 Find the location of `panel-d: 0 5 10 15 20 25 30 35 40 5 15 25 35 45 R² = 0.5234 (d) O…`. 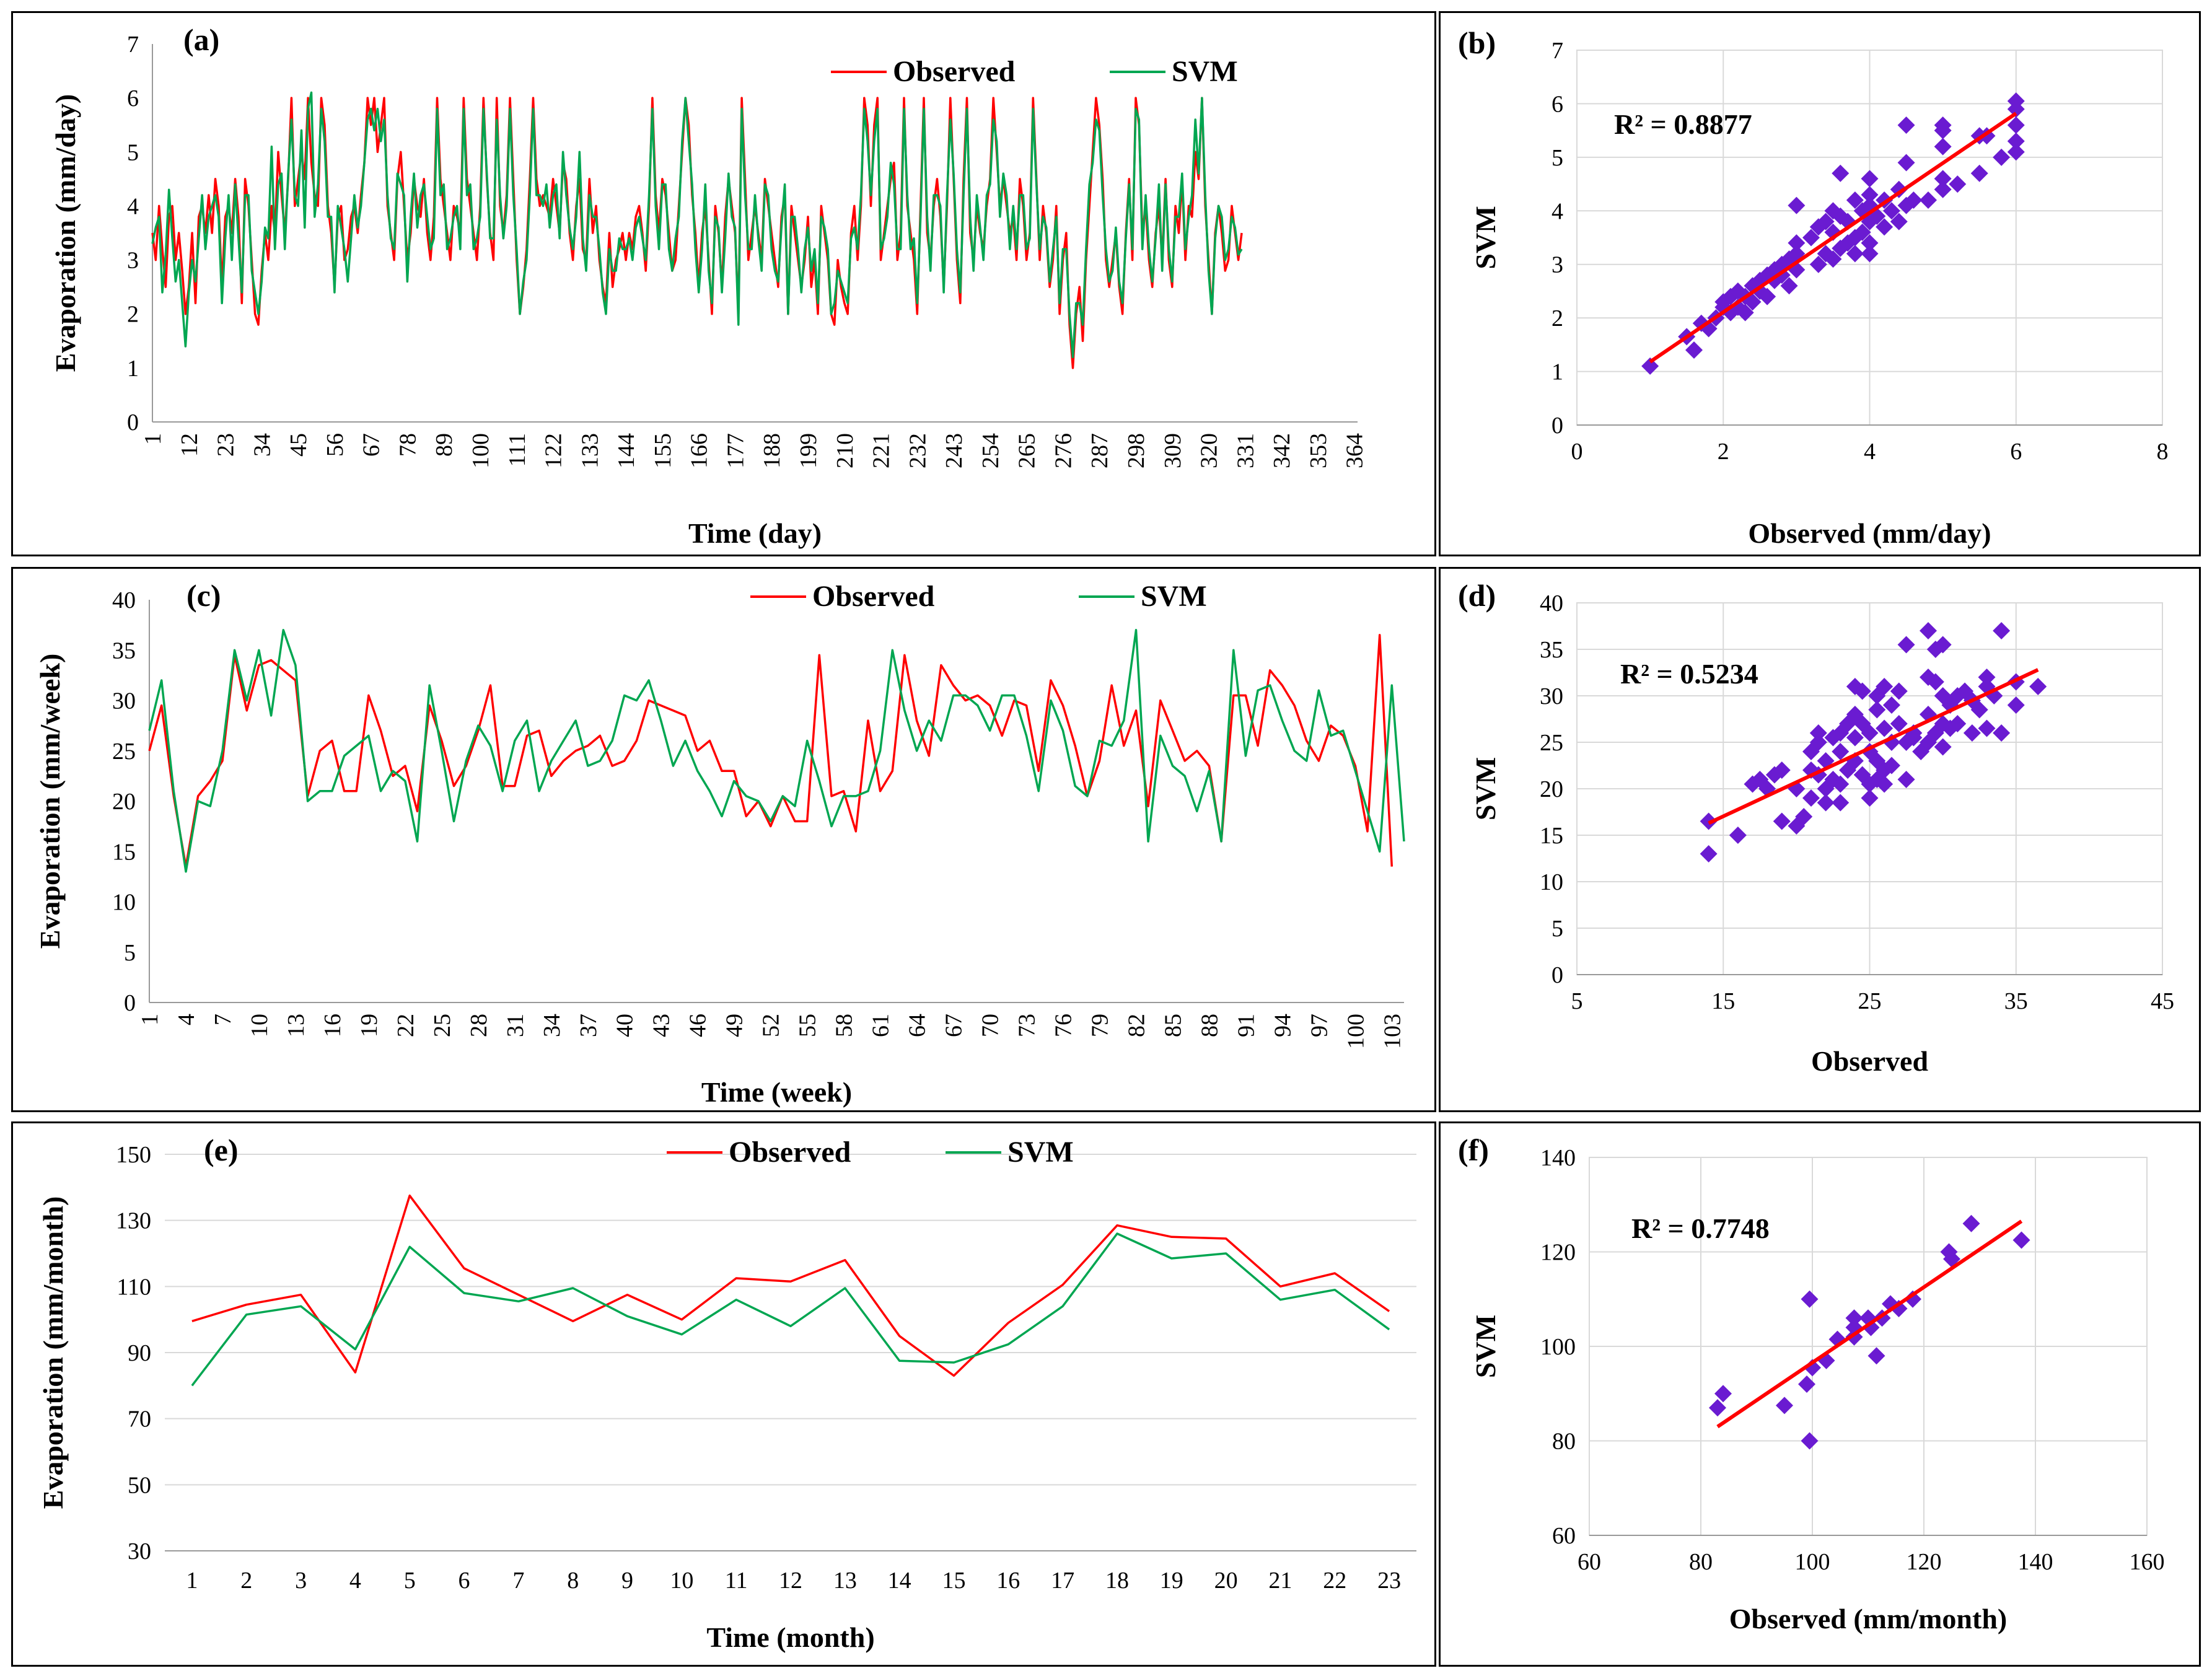

panel-d: 0 5 10 15 20 25 30 35 40 5 15 25 35 45 R² = 0.5234 (d) O… is located at coordinates (1820, 839).